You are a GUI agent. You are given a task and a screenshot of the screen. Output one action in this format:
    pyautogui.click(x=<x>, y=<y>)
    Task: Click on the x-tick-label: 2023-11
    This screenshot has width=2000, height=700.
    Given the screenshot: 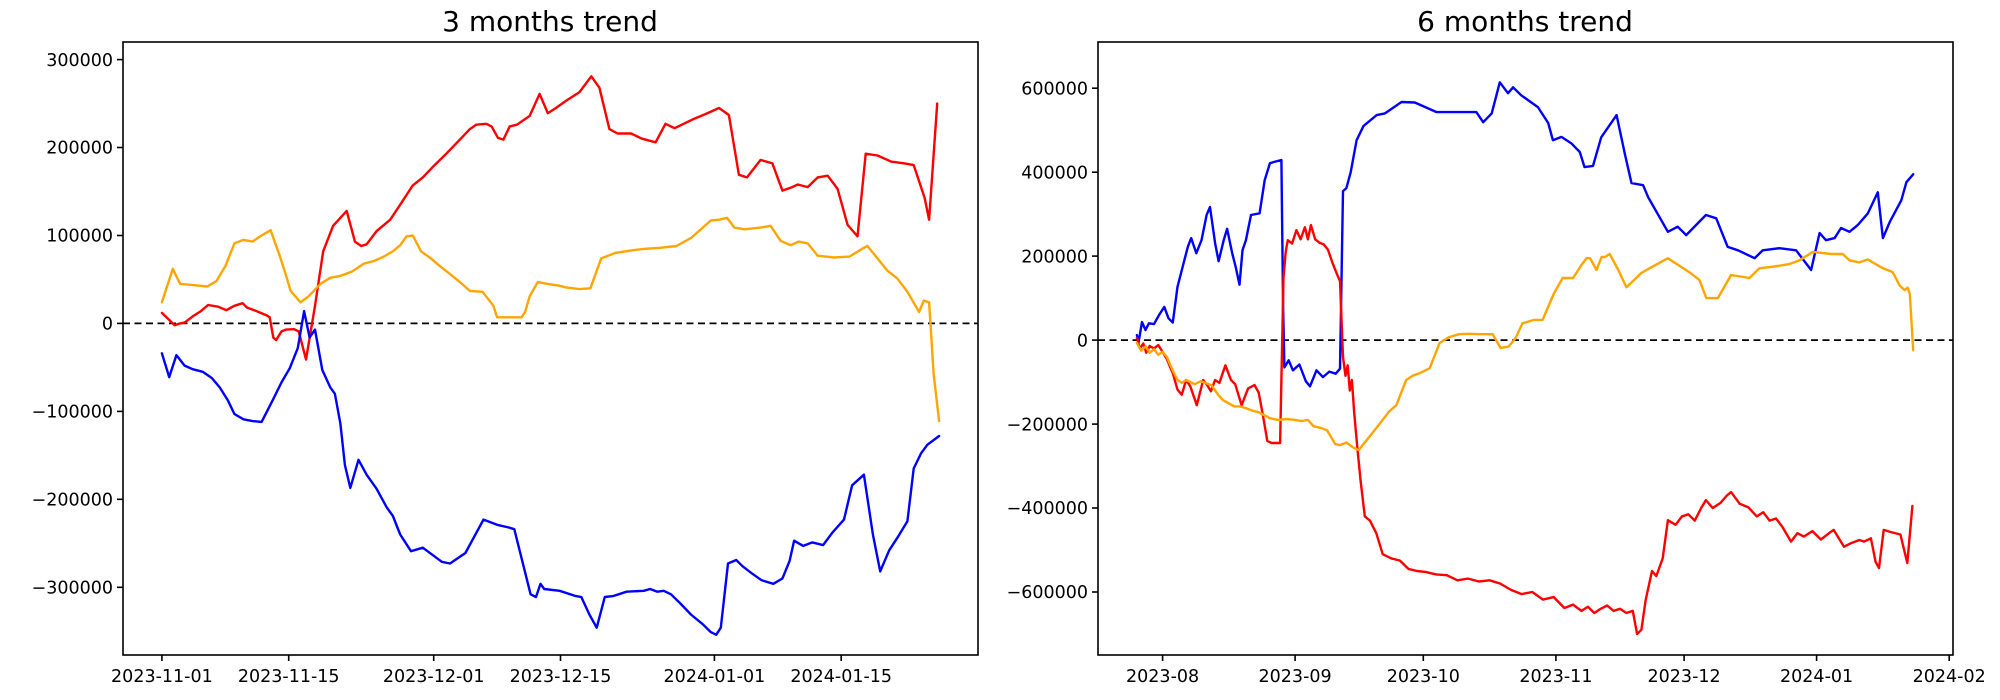 What is the action you would take?
    pyautogui.click(x=1555, y=677)
    